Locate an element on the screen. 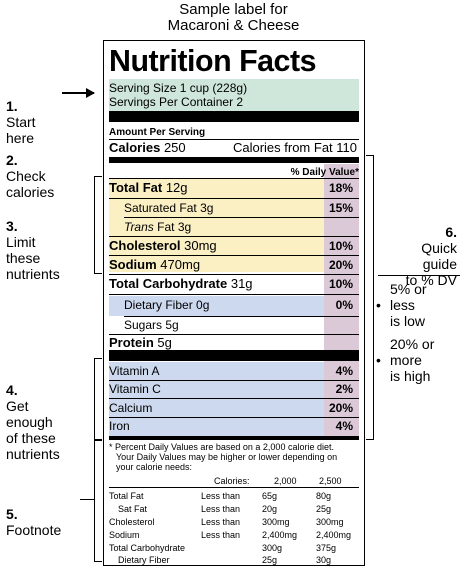  calories-value: 250 is located at coordinates (174, 147).